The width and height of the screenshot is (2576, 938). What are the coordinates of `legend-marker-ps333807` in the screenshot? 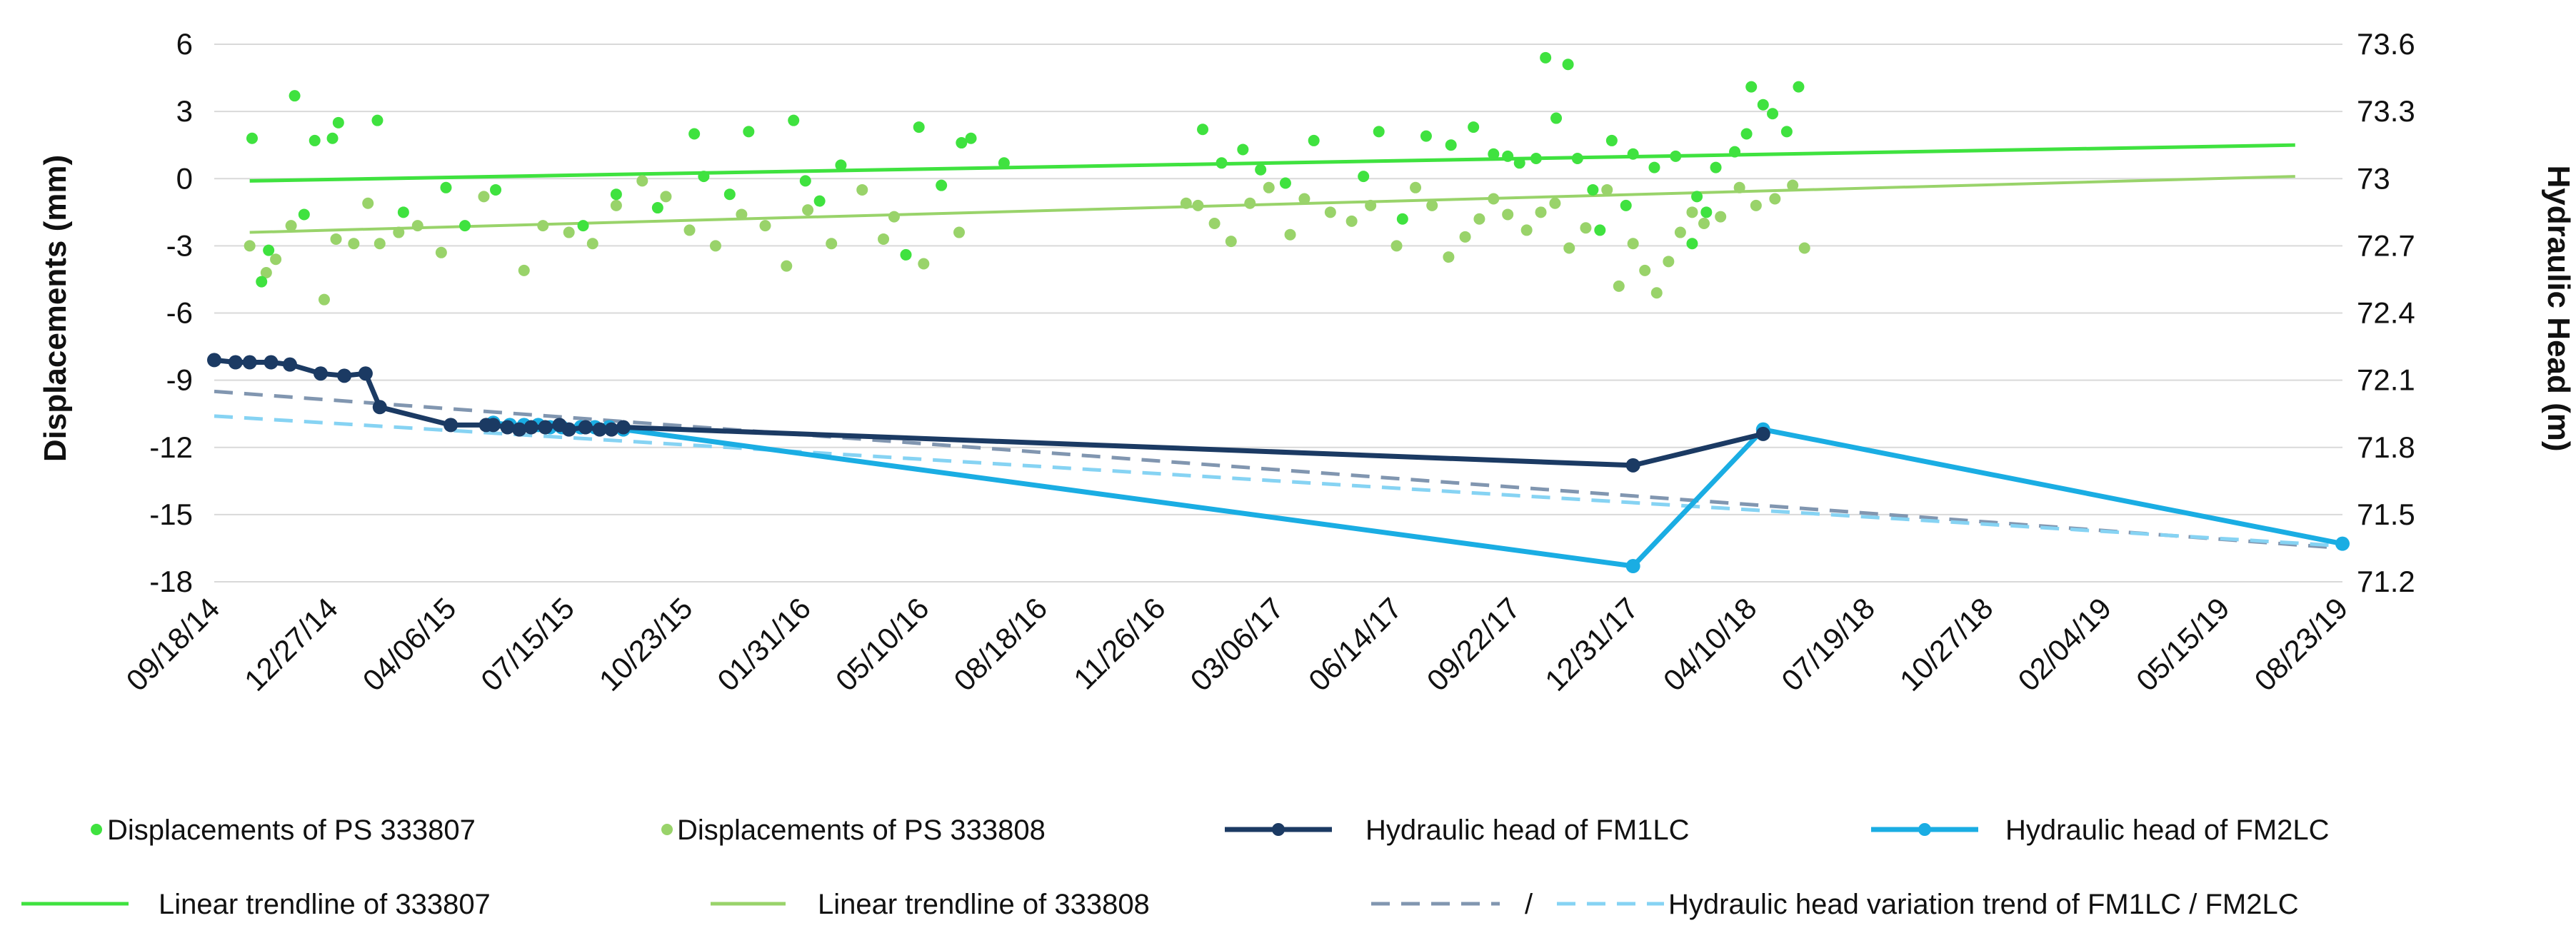 It's located at (96, 830).